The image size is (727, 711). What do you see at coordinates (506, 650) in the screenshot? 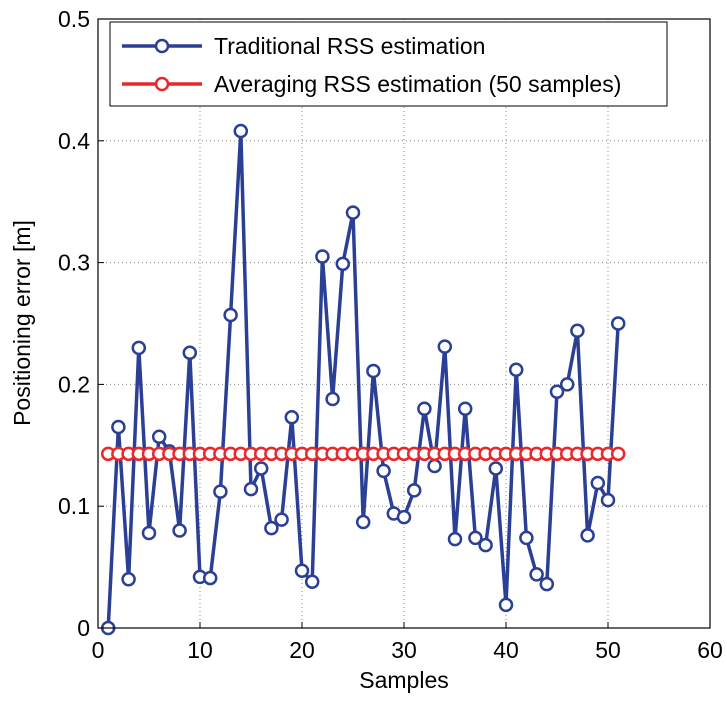
I see `x-tick-label: 40` at bounding box center [506, 650].